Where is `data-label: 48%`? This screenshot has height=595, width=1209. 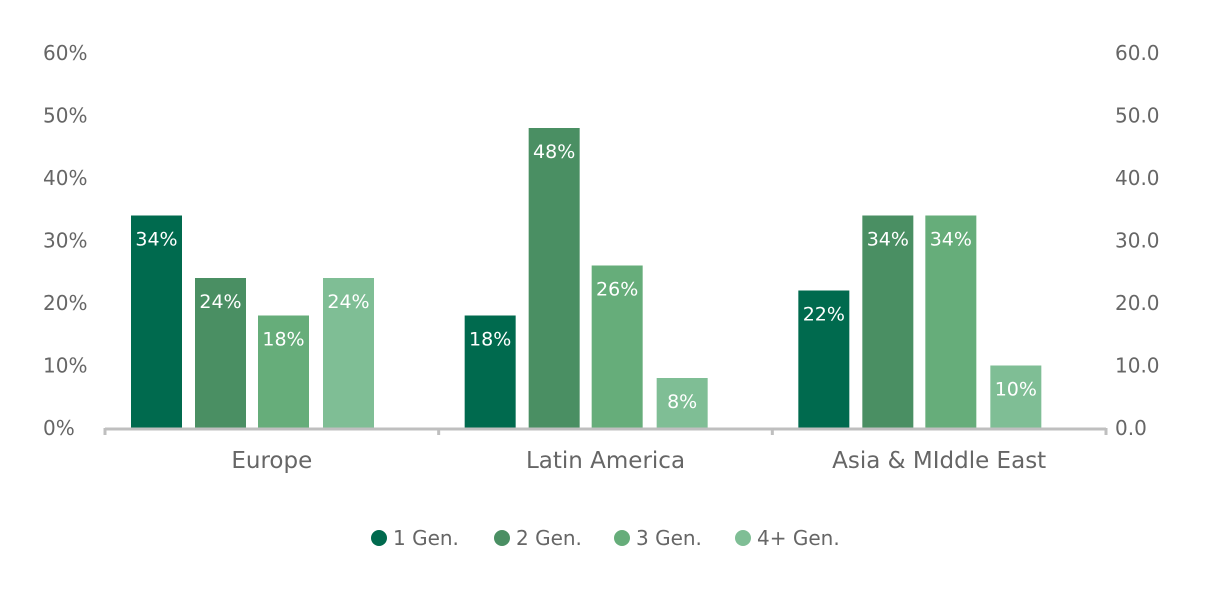 data-label: 48% is located at coordinates (554, 152).